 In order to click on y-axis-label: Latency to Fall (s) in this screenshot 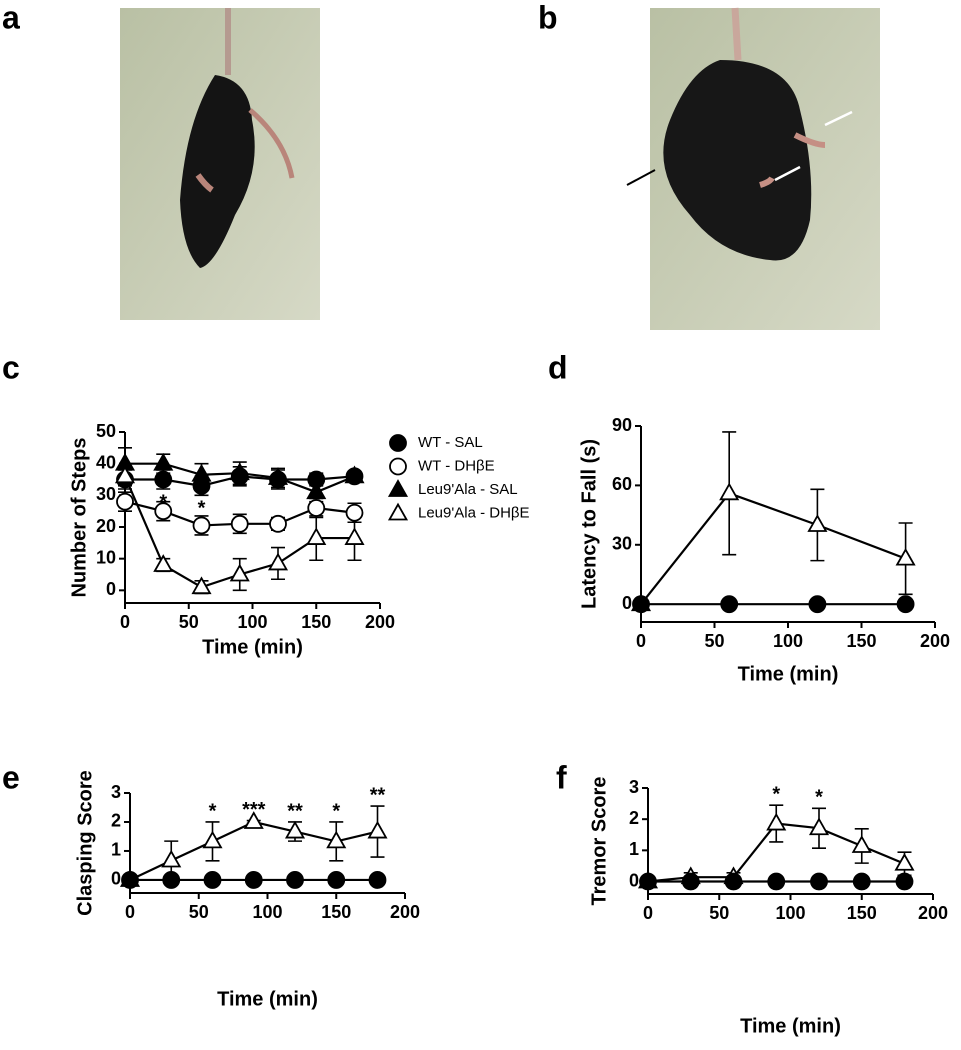, I will do `click(589, 524)`.